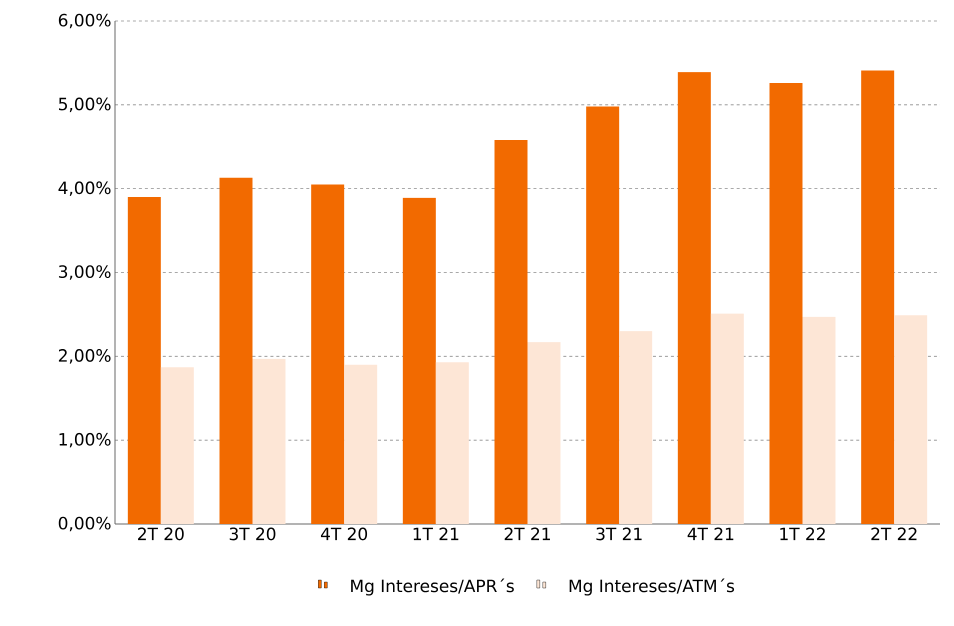 The height and width of the screenshot is (626, 954). What do you see at coordinates (84, 188) in the screenshot?
I see `y-tick-label: 4,00%` at bounding box center [84, 188].